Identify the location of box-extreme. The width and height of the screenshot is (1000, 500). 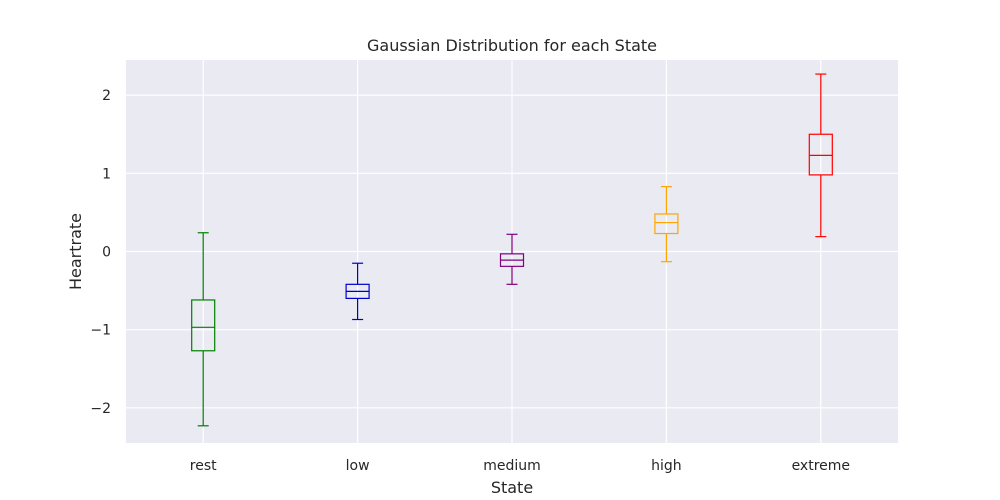
(820, 155).